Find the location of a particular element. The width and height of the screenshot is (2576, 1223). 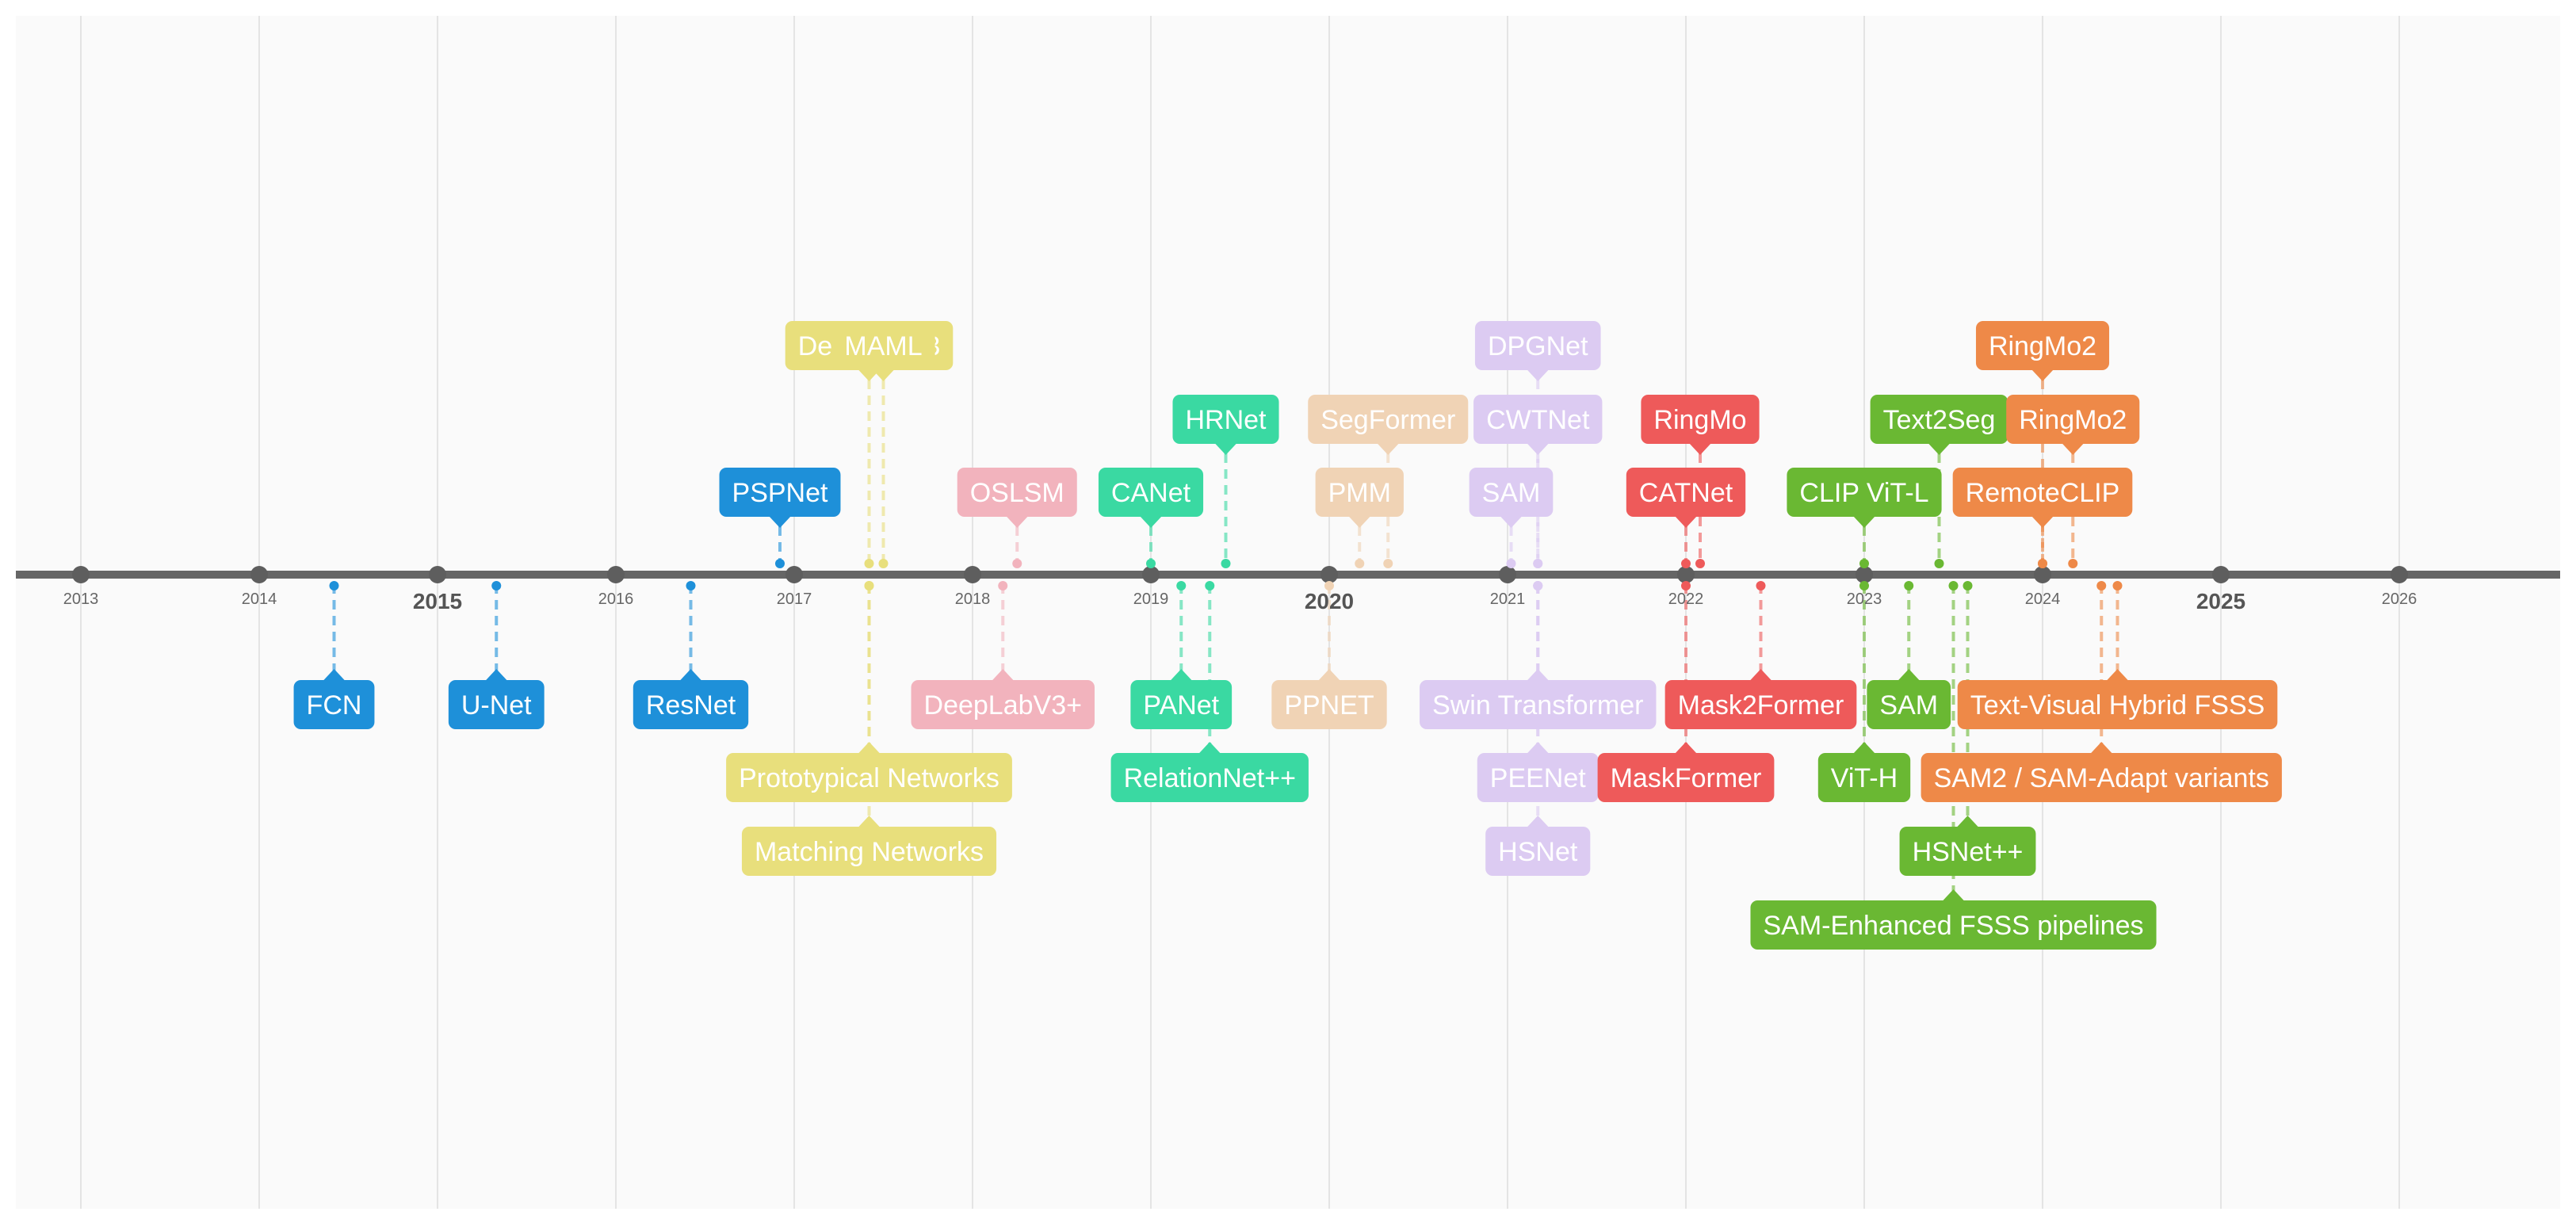

event-box-fcn is located at coordinates (334, 705).